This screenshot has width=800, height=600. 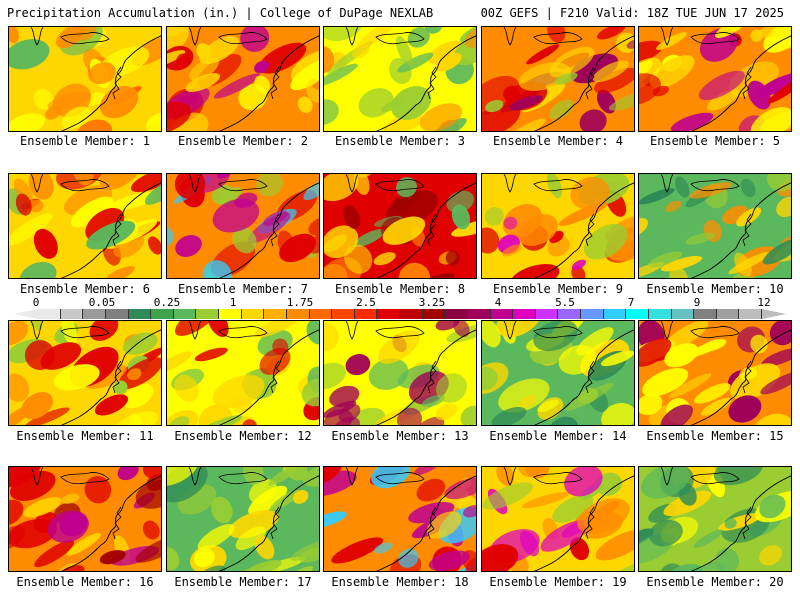 What do you see at coordinates (715, 289) in the screenshot?
I see `ensemble-member-label: Ensemble Member: 10` at bounding box center [715, 289].